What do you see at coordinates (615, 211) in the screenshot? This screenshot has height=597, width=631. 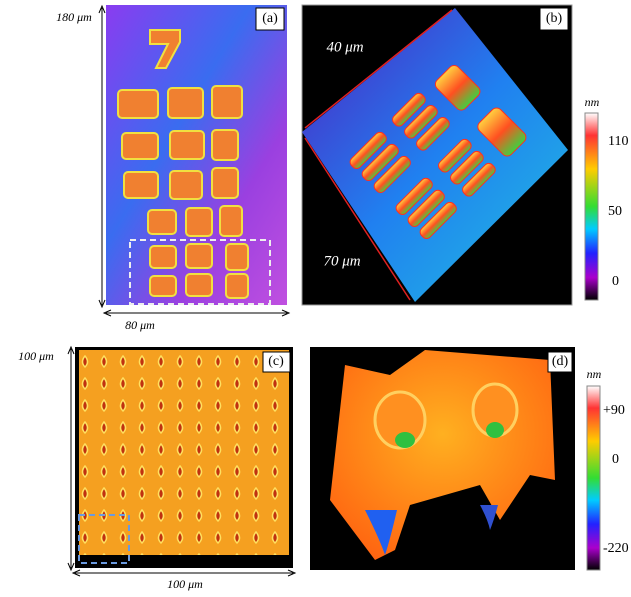 I see `colorbar-tick-label: 50` at bounding box center [615, 211].